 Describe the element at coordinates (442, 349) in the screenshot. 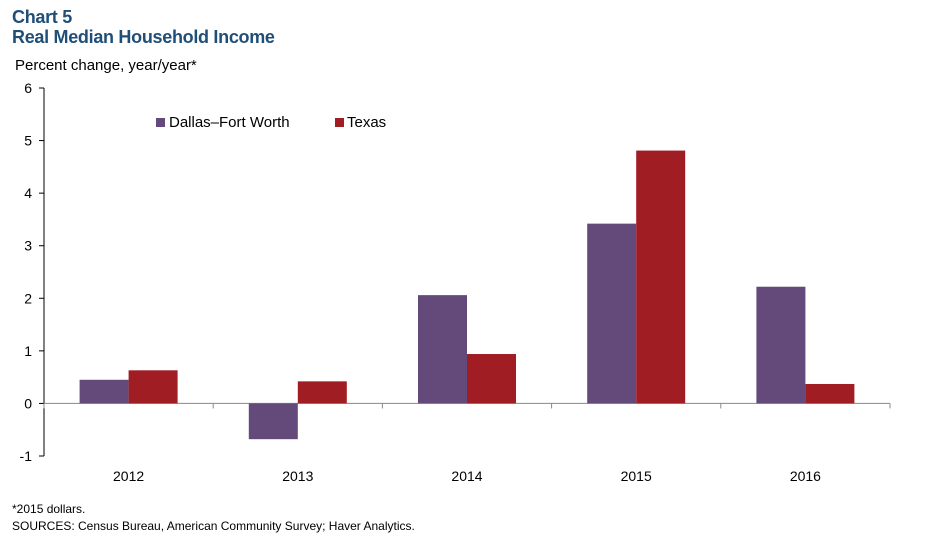

I see `bar-dallas-fort-worth-2014` at that location.